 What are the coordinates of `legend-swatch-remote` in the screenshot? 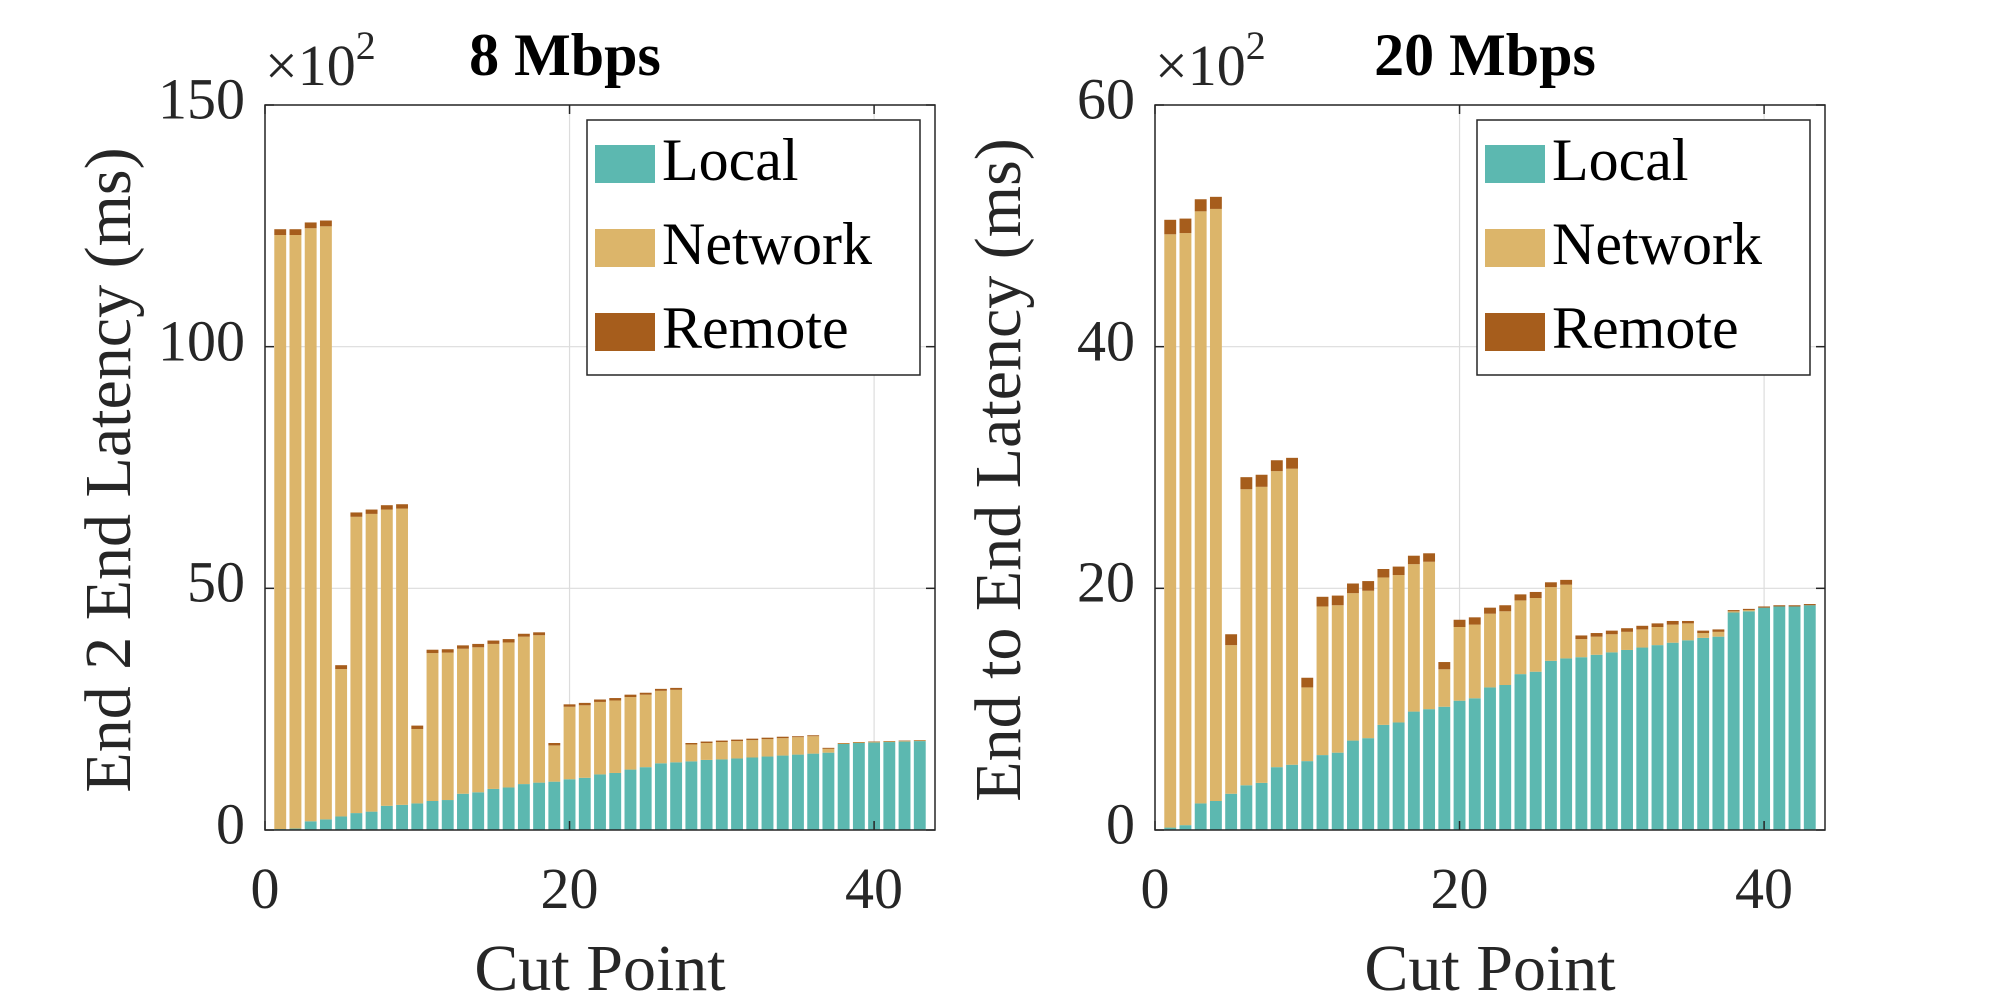 It's located at (1515, 332).